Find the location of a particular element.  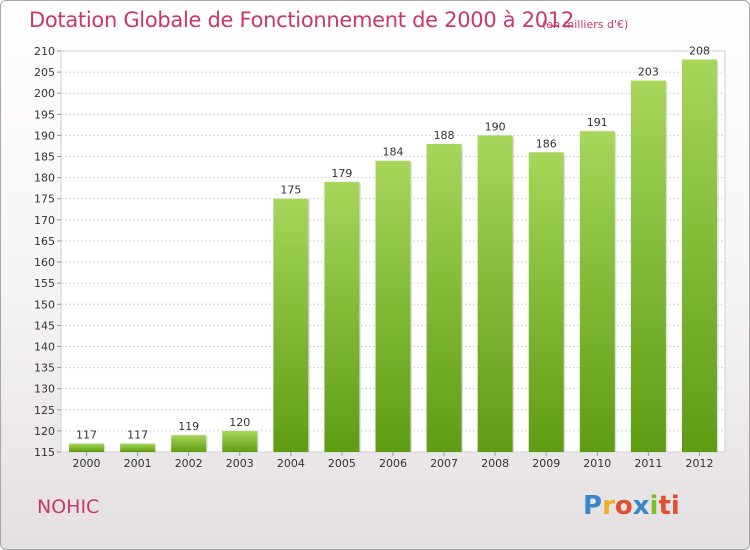

bar-value-label: 191 is located at coordinates (597, 122).